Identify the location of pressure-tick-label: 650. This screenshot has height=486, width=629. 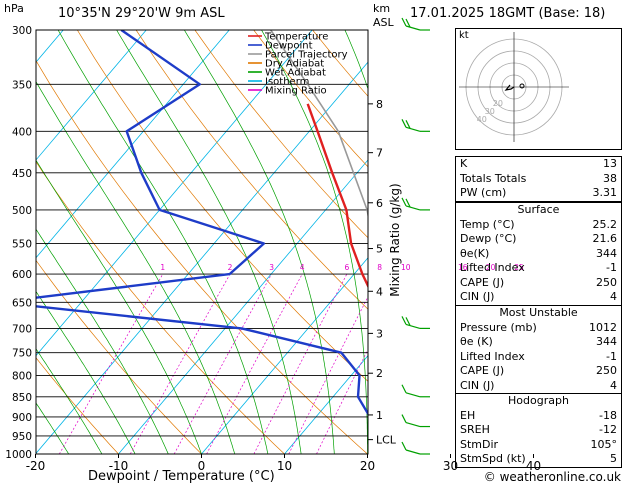
(22, 303).